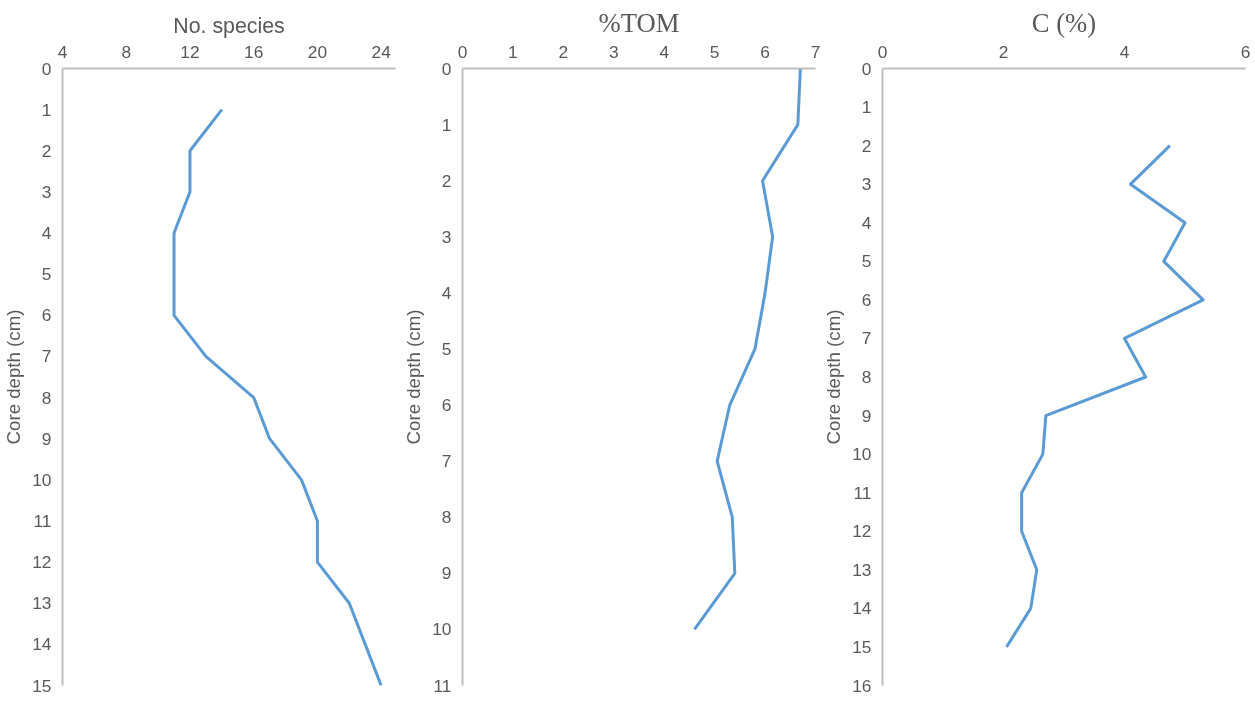 The image size is (1255, 710). I want to click on chart-title: %TOM, so click(639, 22).